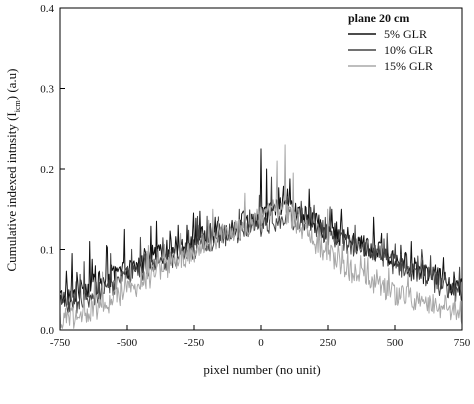 This screenshot has width=474, height=404. I want to click on x-tick-label: 500, so click(395, 343).